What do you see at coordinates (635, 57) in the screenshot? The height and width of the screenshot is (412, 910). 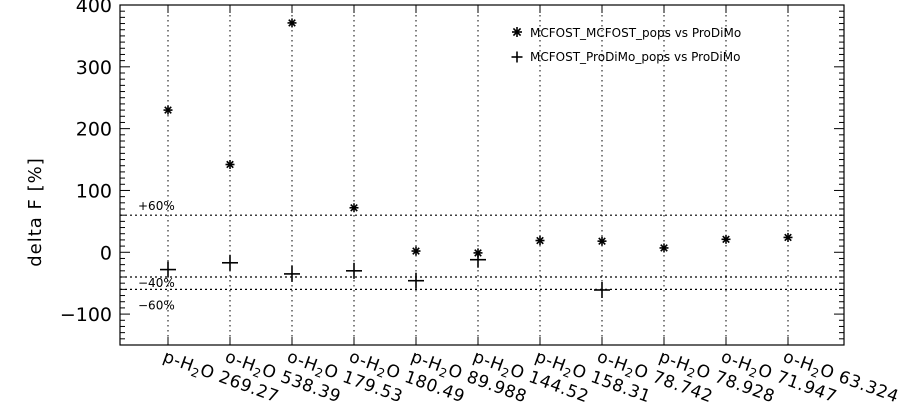 I see `legend-label-2: MCFOST_ProDiMo_pops vs ProDiMo` at bounding box center [635, 57].